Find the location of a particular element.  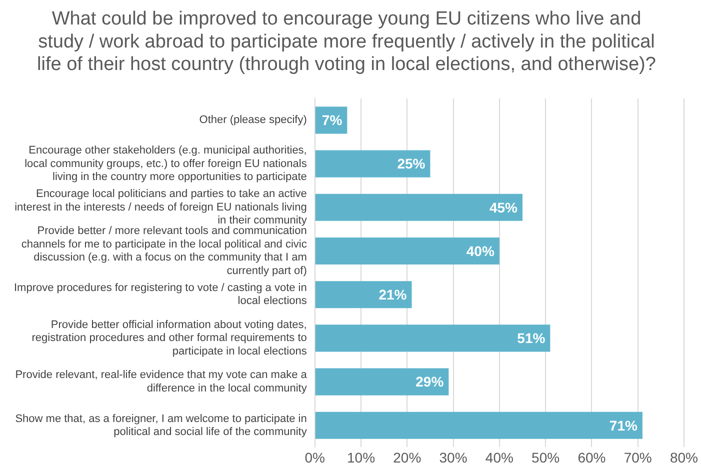

y-tick-label: Provide relevant, real-life evidence that my vote can make a difference in the local community is located at coordinates (161, 381).